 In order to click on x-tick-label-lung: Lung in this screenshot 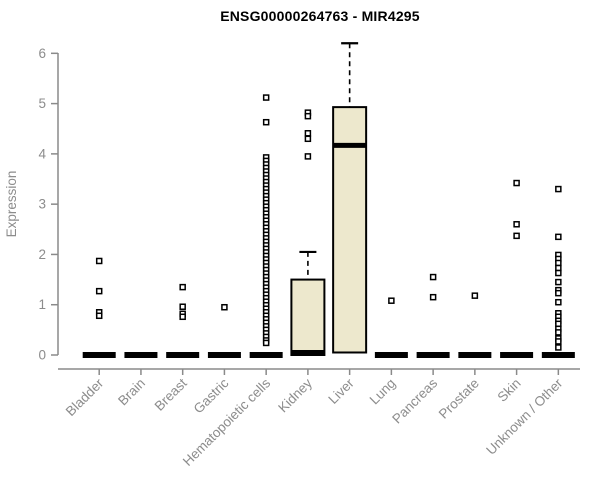, I will do `click(383, 392)`.